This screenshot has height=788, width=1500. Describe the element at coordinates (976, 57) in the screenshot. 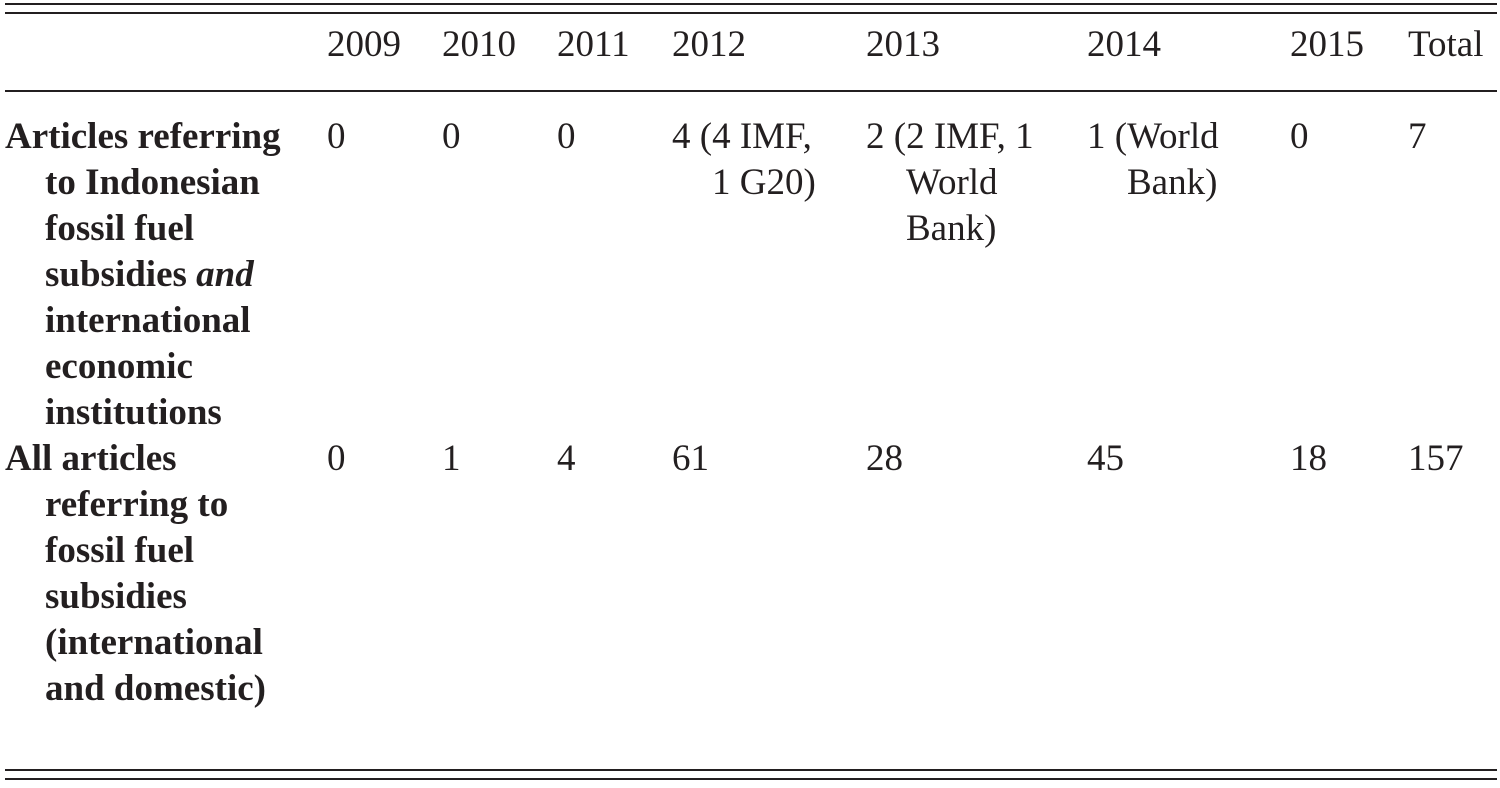

I see `column-header: 2013` at that location.